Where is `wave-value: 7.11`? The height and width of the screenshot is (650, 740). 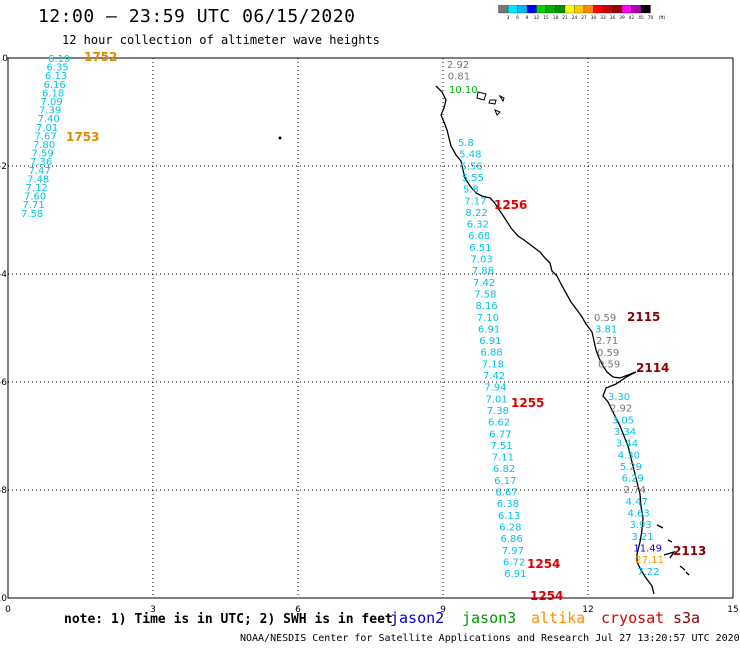 wave-value: 7.11 is located at coordinates (503, 458).